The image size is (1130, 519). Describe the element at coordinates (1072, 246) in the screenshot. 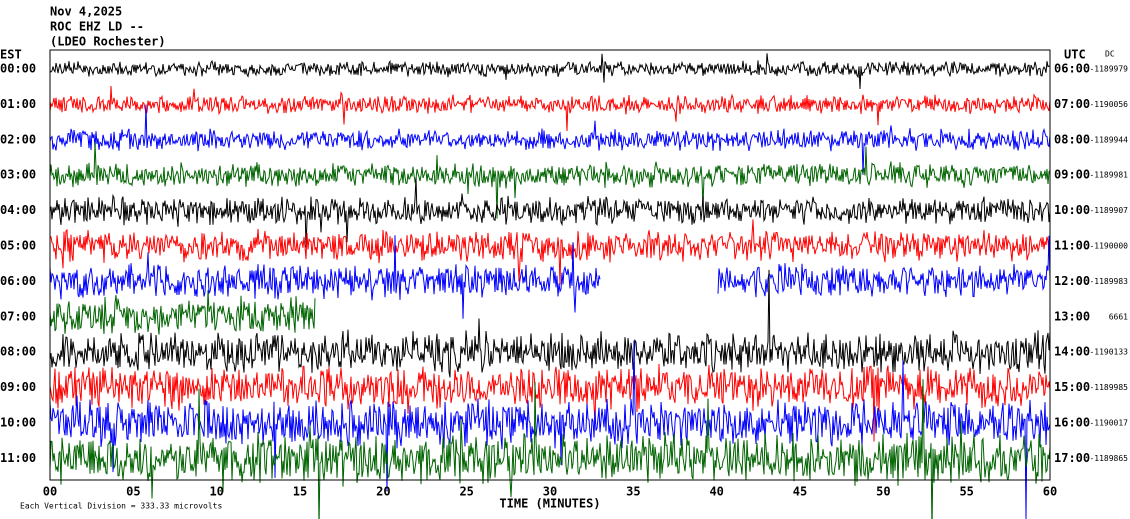

I see `utc-label: 11:00` at that location.